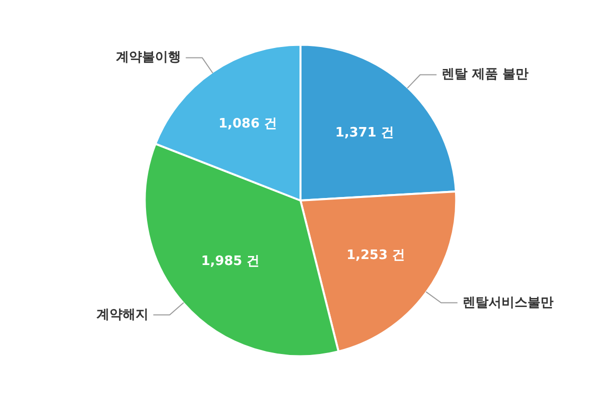  I want to click on slice-label: 렌탈서비스불만, so click(508, 302).